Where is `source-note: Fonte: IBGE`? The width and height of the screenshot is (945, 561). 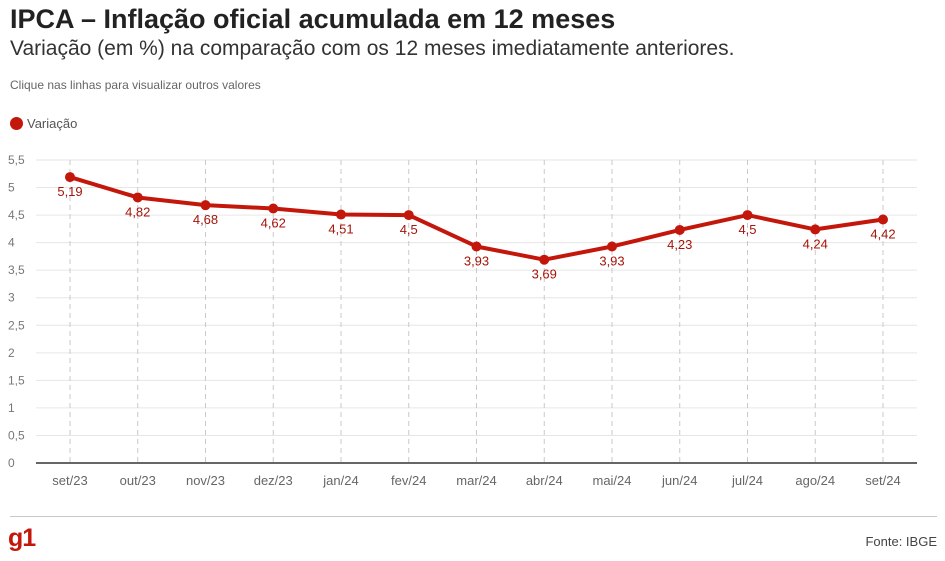
source-note: Fonte: IBGE is located at coordinates (901, 541).